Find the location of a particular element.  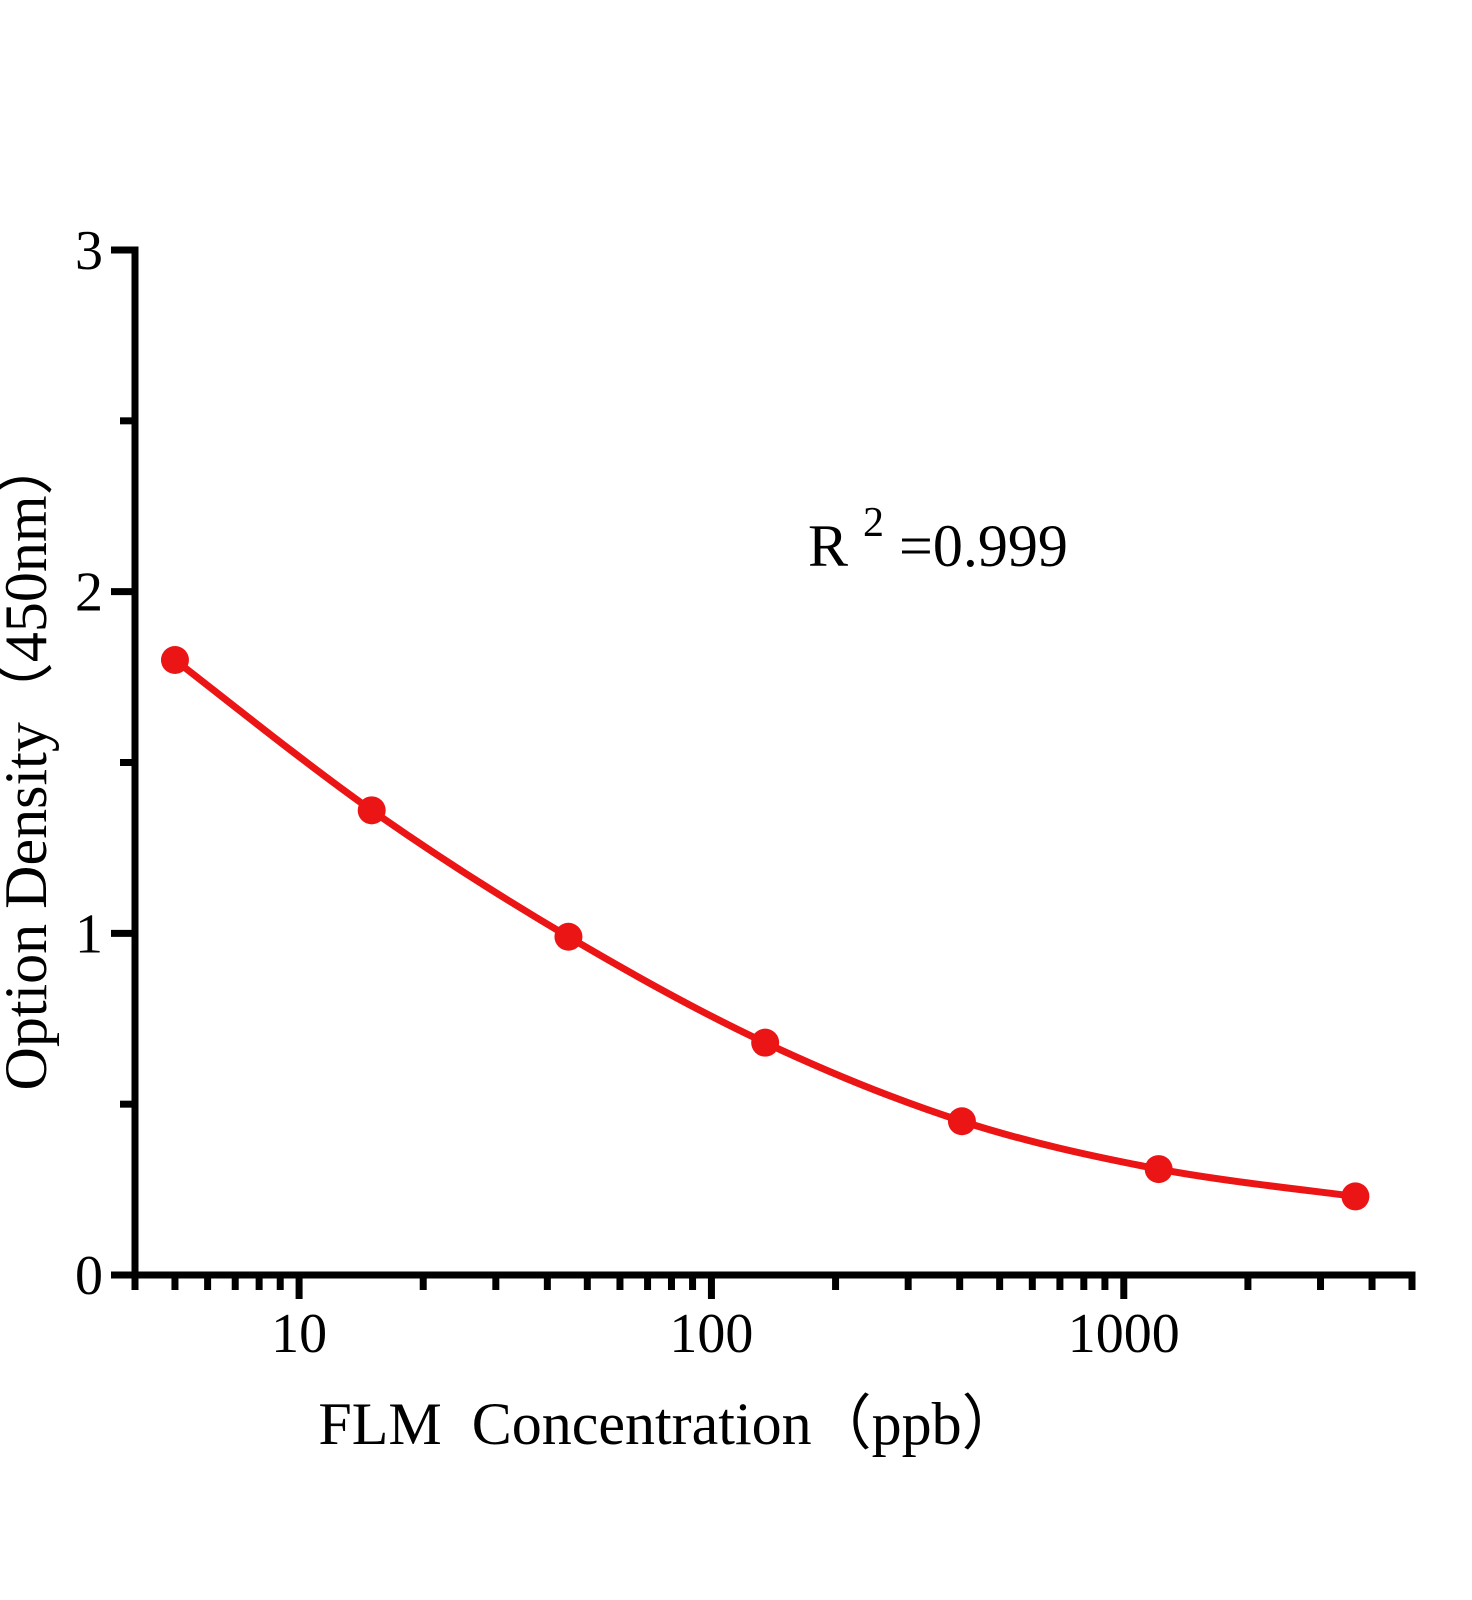

r-squared-value: =0.999 is located at coordinates (983, 546).